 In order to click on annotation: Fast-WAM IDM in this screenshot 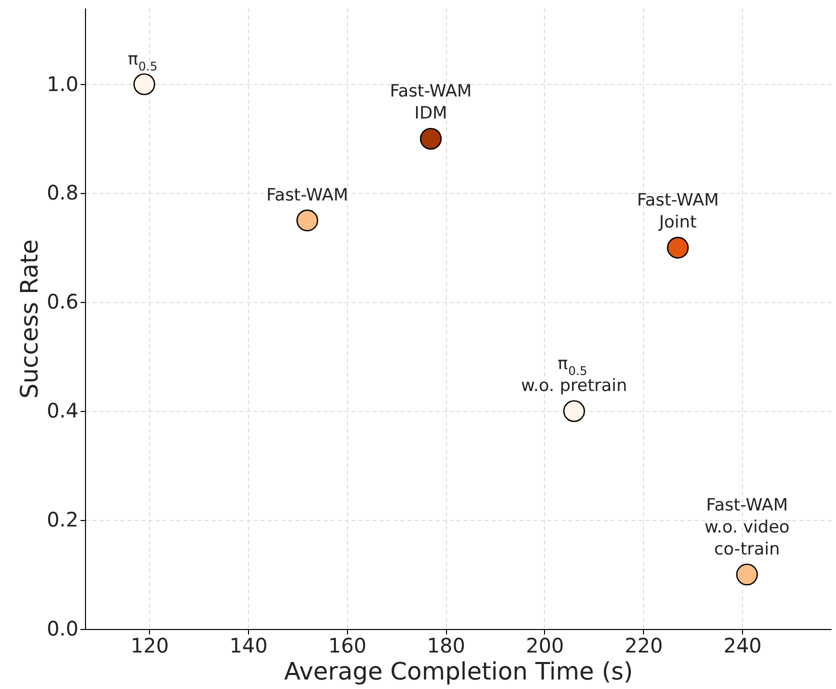, I will do `click(431, 103)`.